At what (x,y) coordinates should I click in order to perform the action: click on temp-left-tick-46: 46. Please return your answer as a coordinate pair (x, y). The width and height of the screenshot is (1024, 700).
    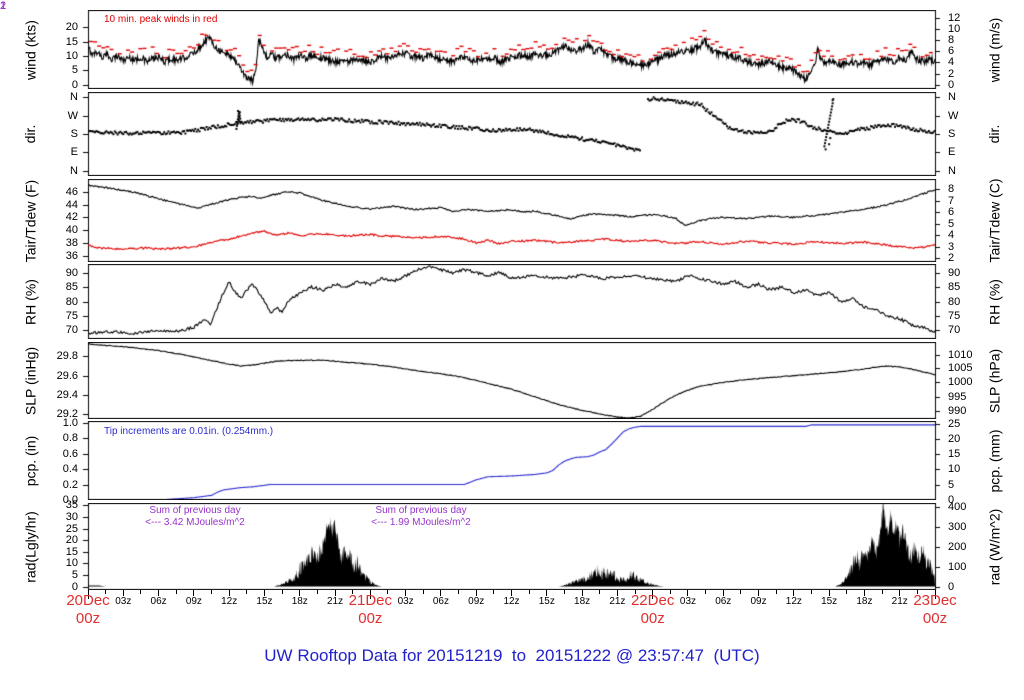
    Looking at the image, I should click on (71, 191).